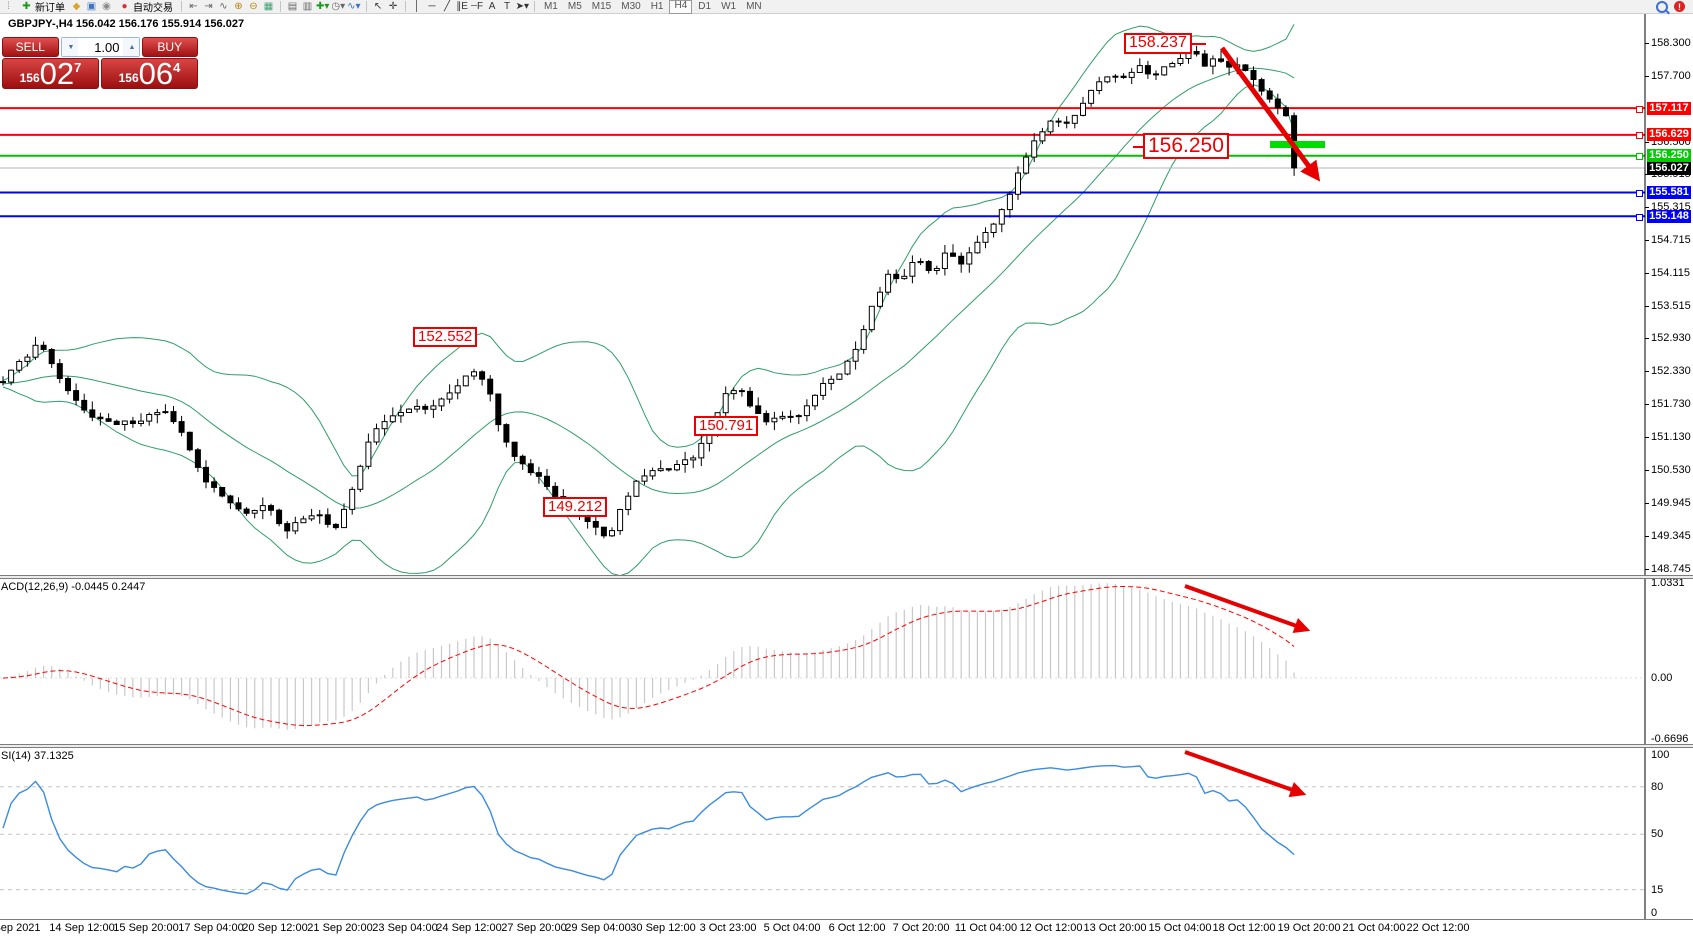 This screenshot has width=1693, height=936. I want to click on timeframe-w1-button: W1, so click(729, 6).